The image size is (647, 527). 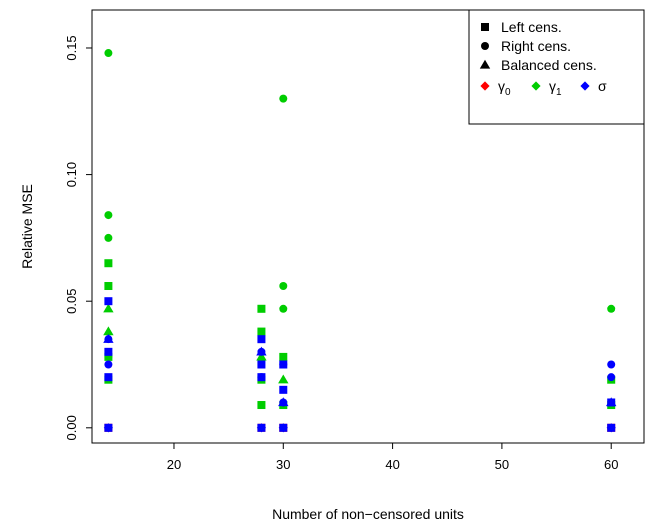 What do you see at coordinates (602, 86) in the screenshot?
I see `legend-color-label: σ` at bounding box center [602, 86].